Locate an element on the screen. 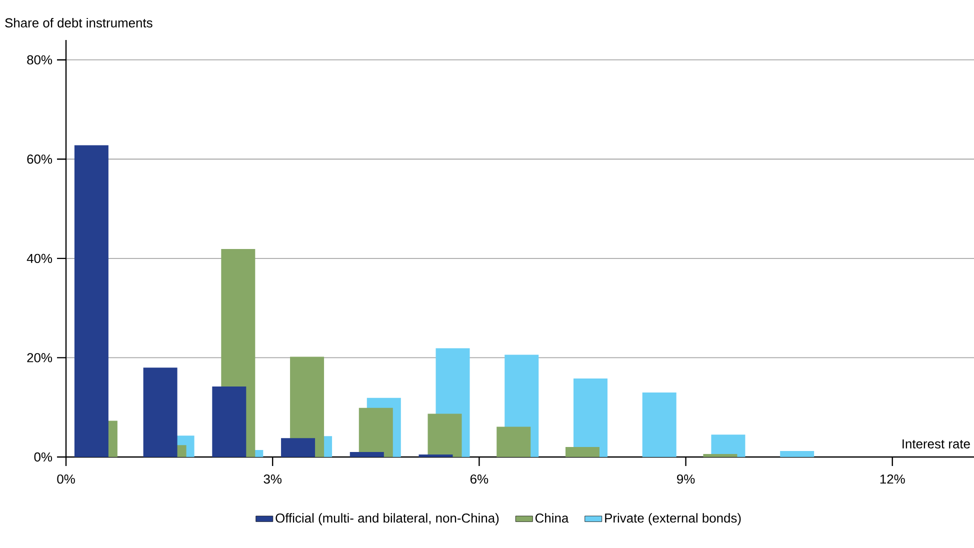 This screenshot has width=974, height=548. x-tick-label: 6% is located at coordinates (479, 479).